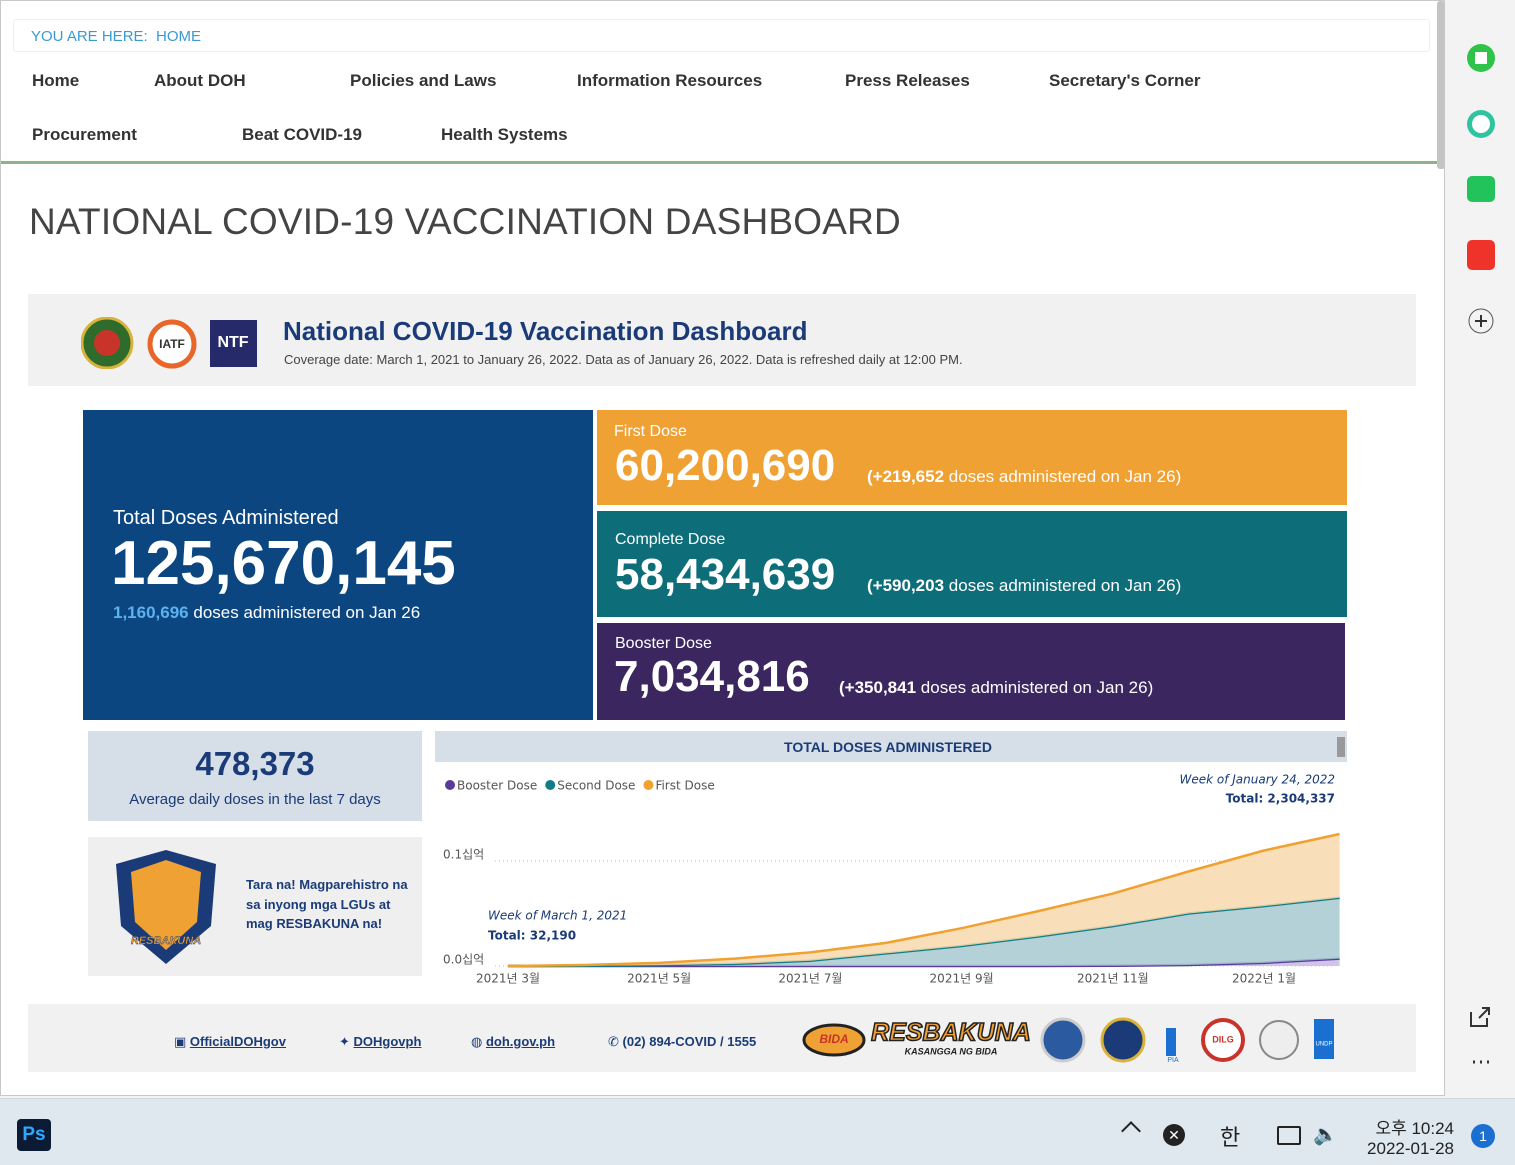 The width and height of the screenshot is (1515, 1165). What do you see at coordinates (532, 936) in the screenshot?
I see `annotation-total: Total: 32,190` at bounding box center [532, 936].